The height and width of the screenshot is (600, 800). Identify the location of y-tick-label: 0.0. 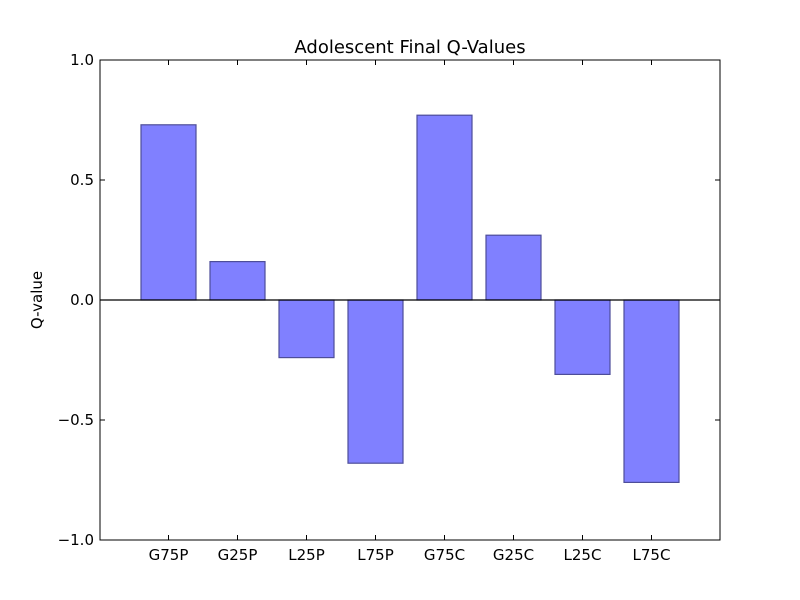
(82, 300).